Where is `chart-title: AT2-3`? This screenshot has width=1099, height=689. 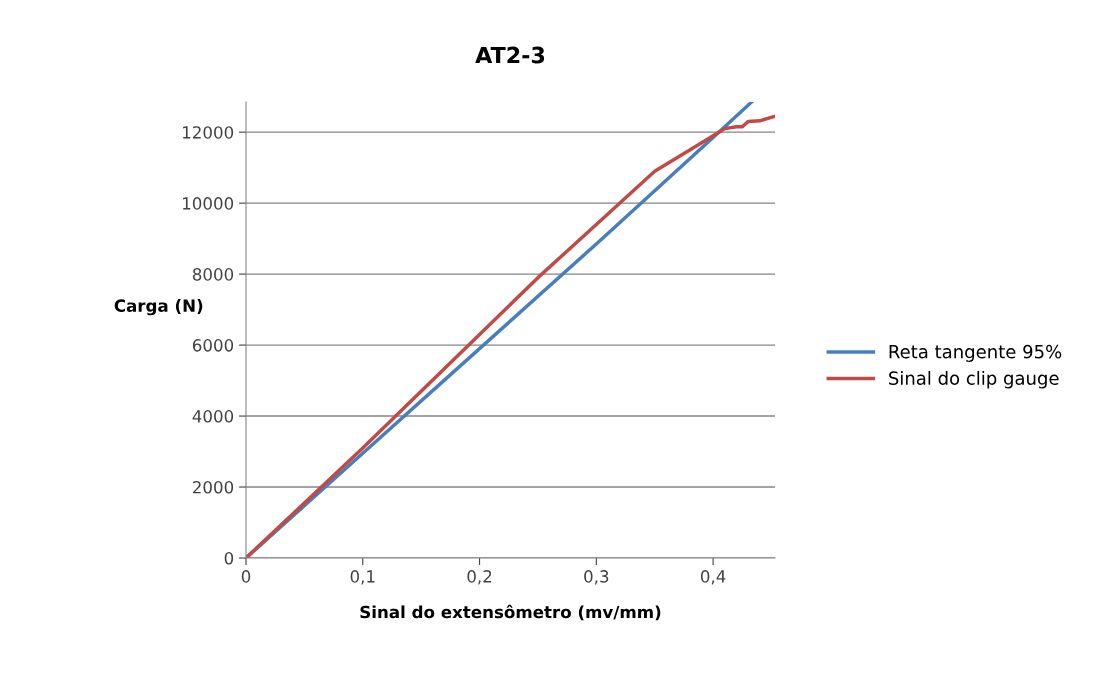
chart-title: AT2-3 is located at coordinates (510, 55).